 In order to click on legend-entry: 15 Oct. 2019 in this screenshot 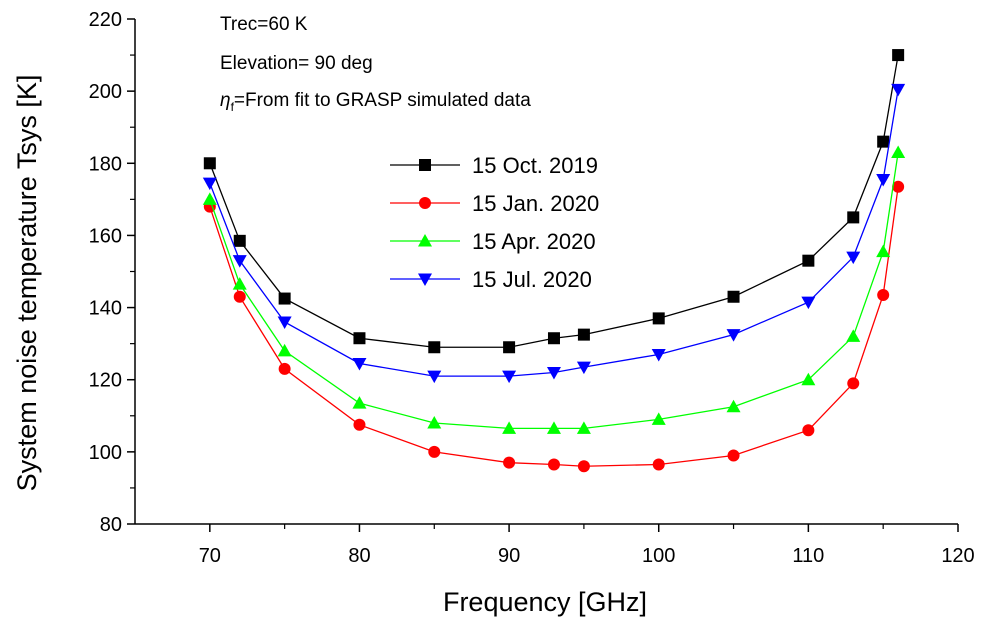, I will do `click(494, 165)`.